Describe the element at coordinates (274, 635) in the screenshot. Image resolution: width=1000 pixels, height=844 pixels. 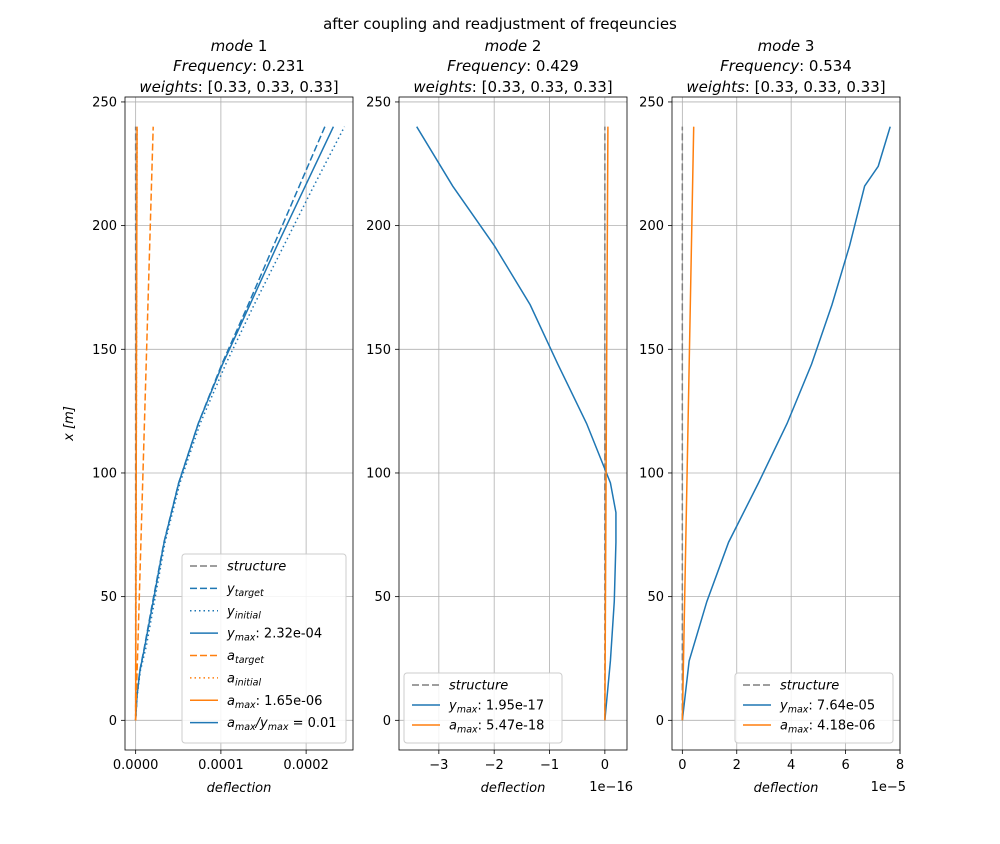
I see `legend-entry-label: ymax: 2.32e-04` at that location.